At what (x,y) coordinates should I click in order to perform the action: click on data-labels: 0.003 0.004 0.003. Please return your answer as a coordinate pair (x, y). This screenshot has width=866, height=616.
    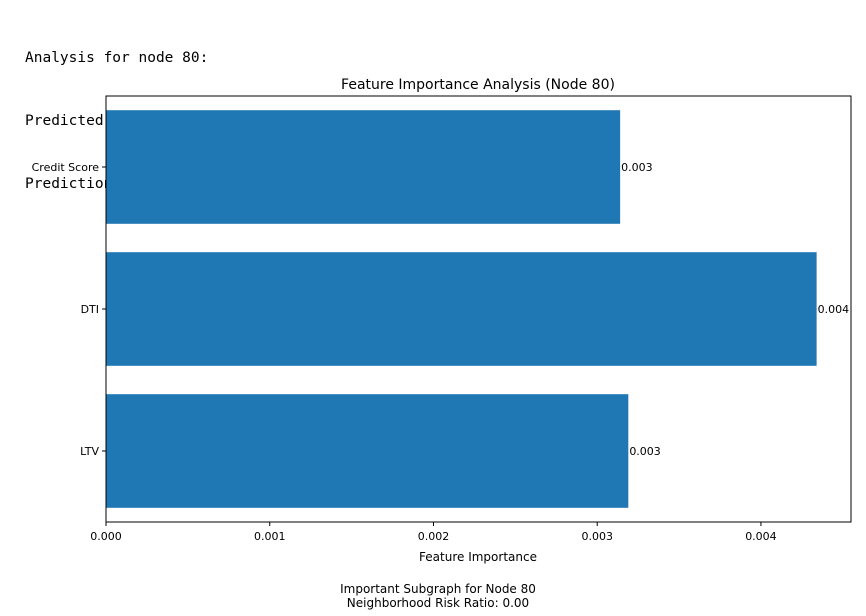
    Looking at the image, I should click on (735, 309).